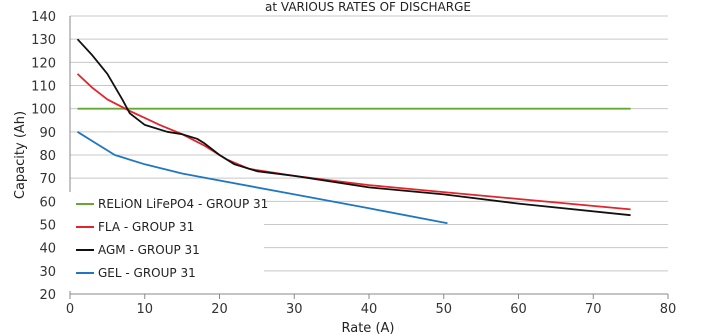  I want to click on x-tick-label-20: 20, so click(219, 309).